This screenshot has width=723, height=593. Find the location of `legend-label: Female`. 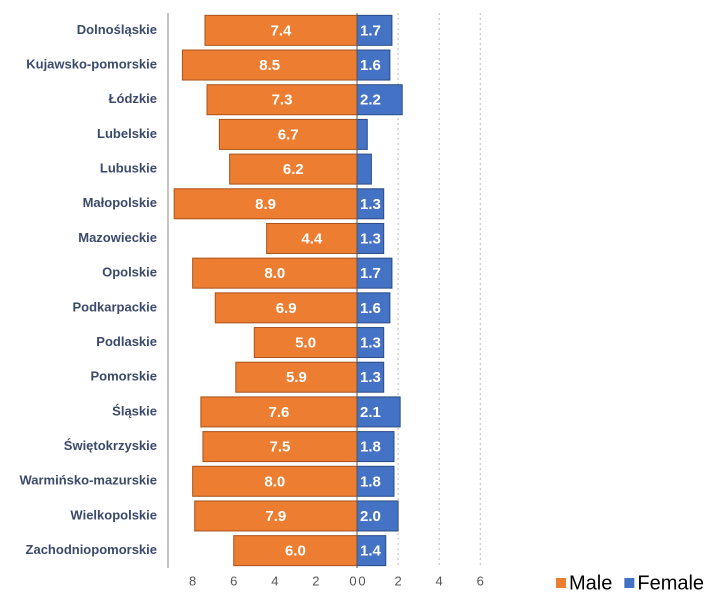

legend-label: Female is located at coordinates (670, 582).